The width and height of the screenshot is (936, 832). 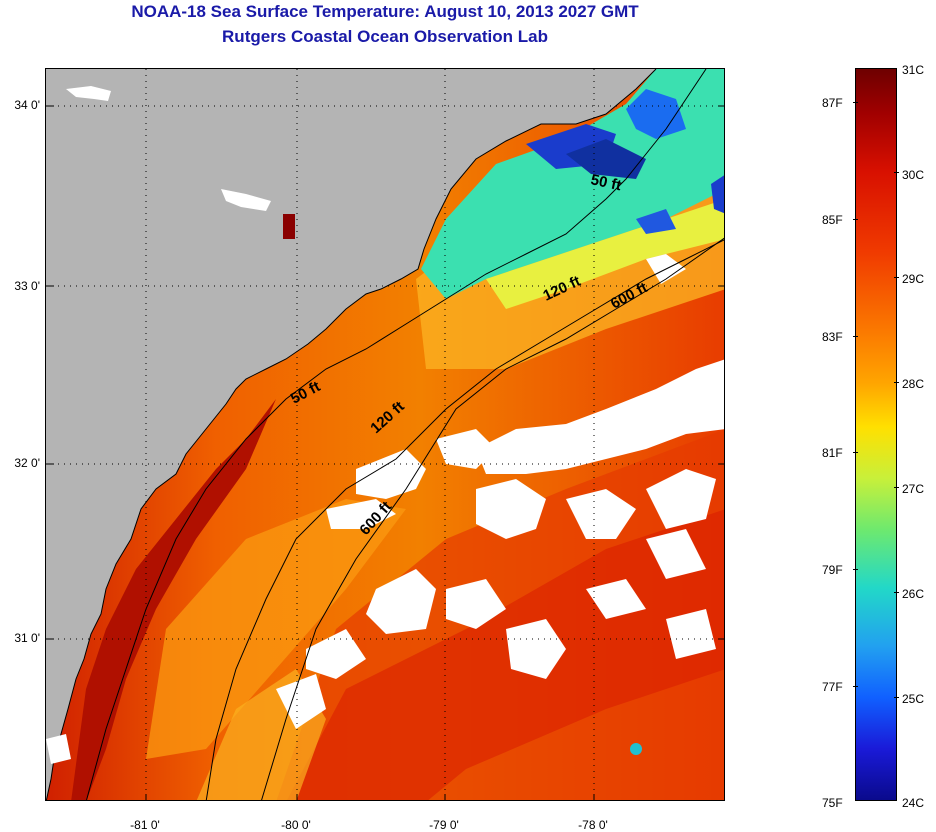 What do you see at coordinates (27, 463) in the screenshot?
I see `lat-label-32: 32 0'` at bounding box center [27, 463].